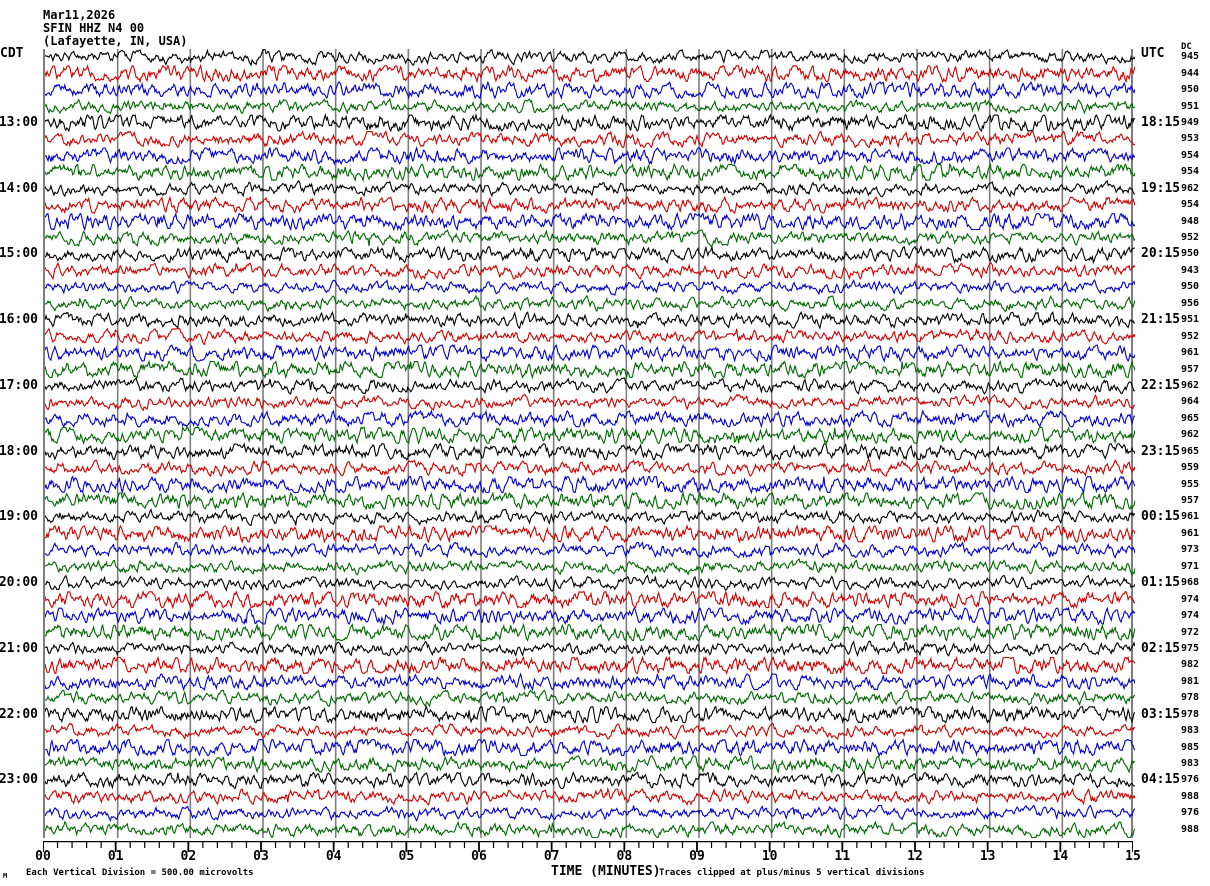  I want to click on x-tick-label: 14, so click(1060, 856).